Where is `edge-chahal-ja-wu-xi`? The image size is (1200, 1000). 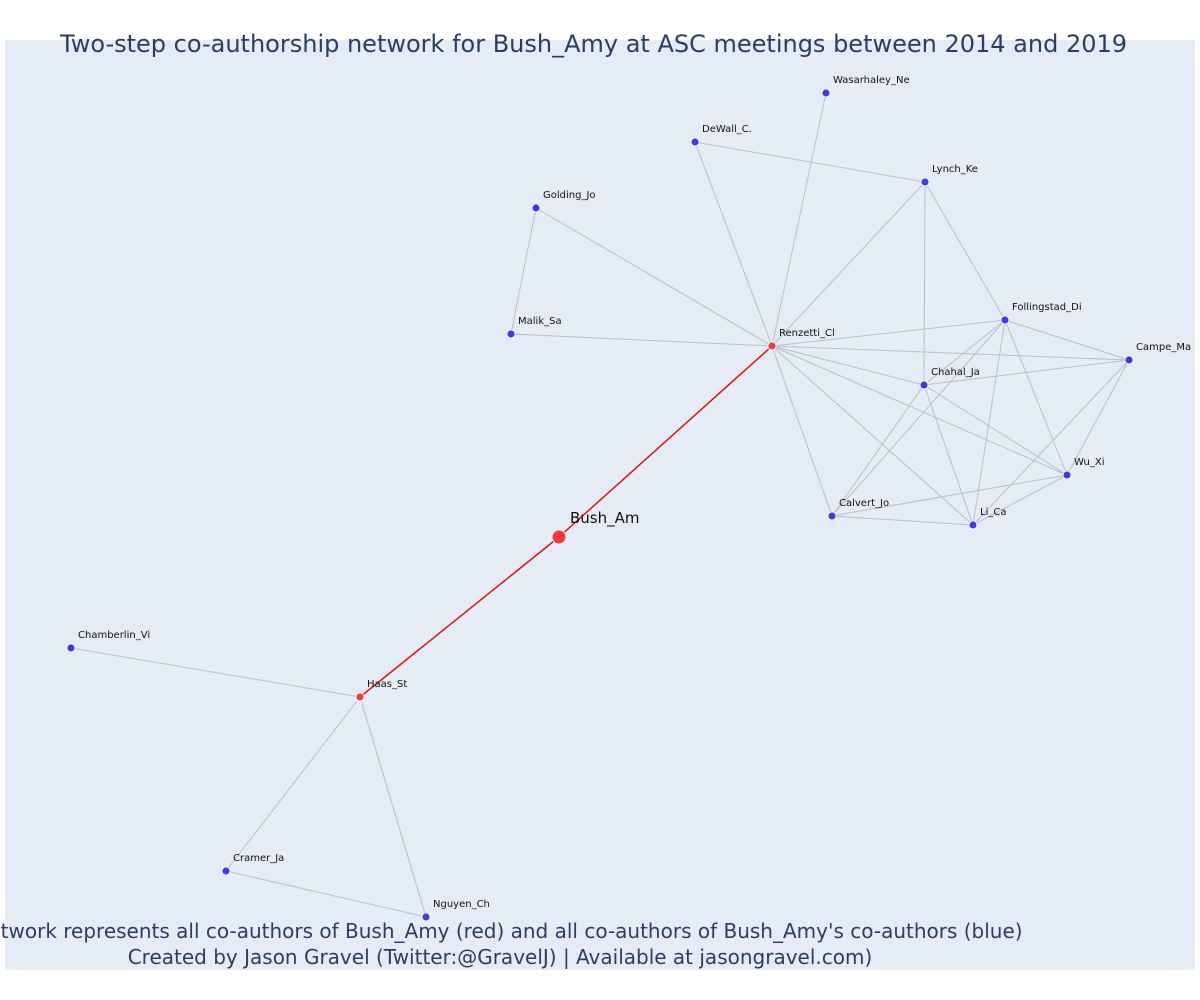 edge-chahal-ja-wu-xi is located at coordinates (995, 430).